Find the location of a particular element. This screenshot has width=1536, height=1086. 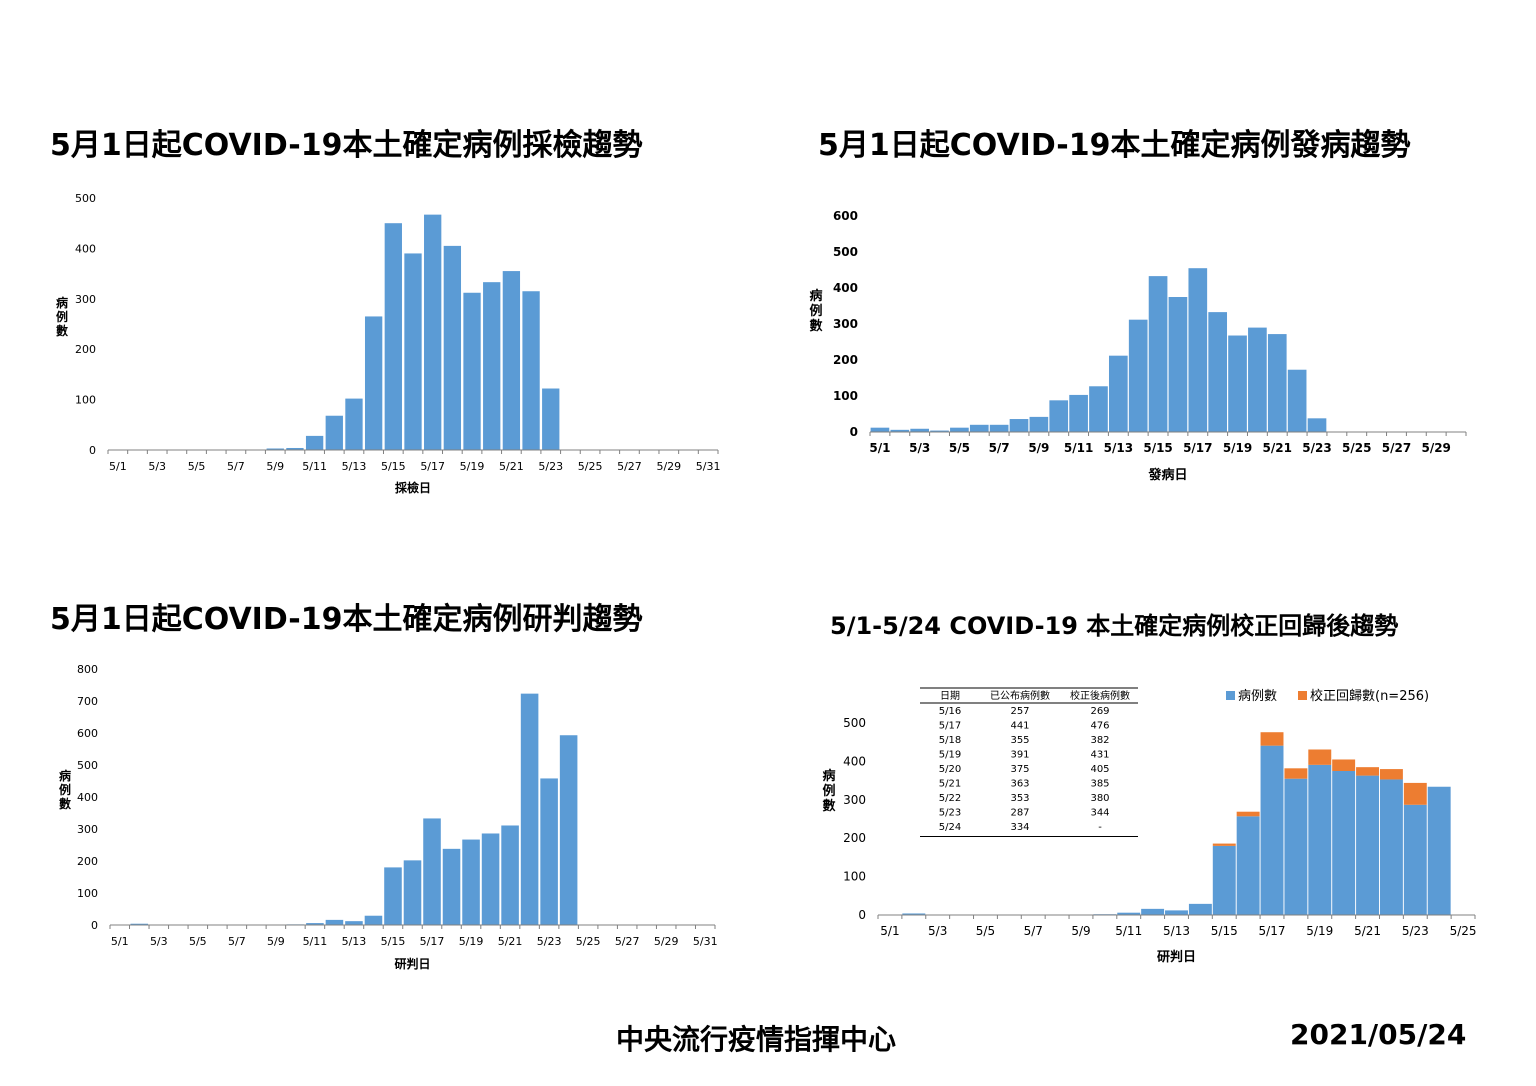

table-cell: 353 is located at coordinates (1019, 798).